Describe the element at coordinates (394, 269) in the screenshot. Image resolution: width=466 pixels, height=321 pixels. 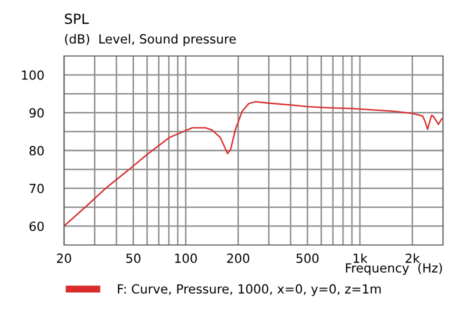
I see `x-axis-title: Frequency (Hz)` at that location.